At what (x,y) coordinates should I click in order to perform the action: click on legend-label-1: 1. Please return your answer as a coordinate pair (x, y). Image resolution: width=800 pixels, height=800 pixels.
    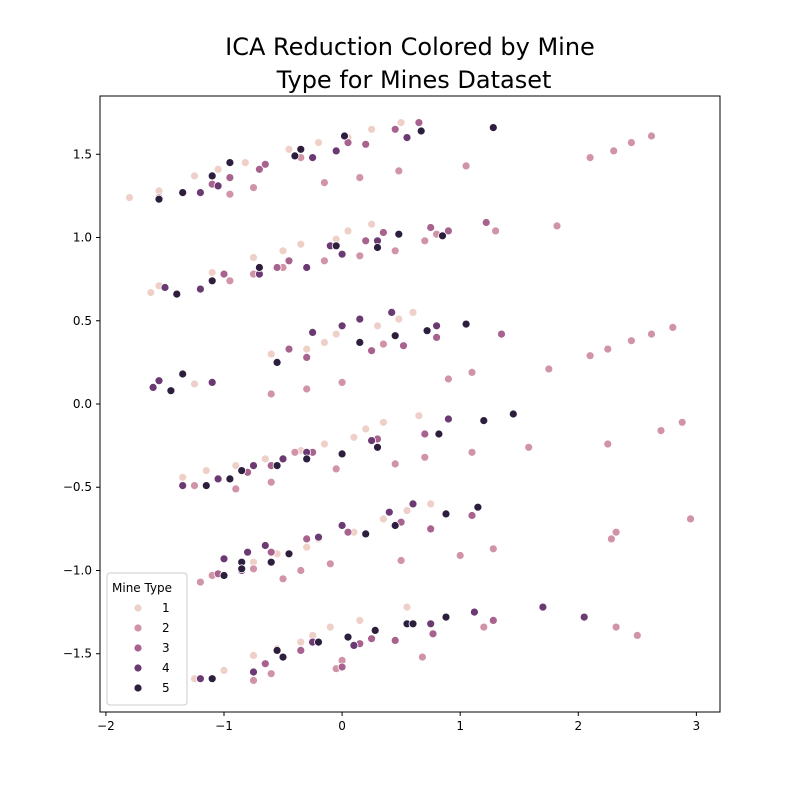
    Looking at the image, I should click on (166, 608).